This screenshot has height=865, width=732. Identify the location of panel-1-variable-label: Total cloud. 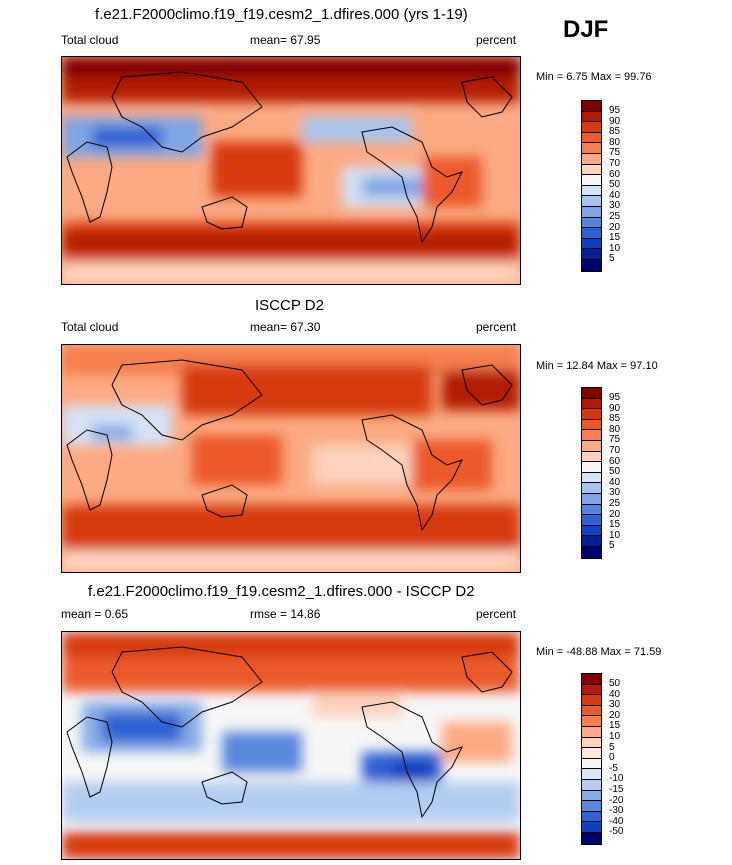
(90, 40).